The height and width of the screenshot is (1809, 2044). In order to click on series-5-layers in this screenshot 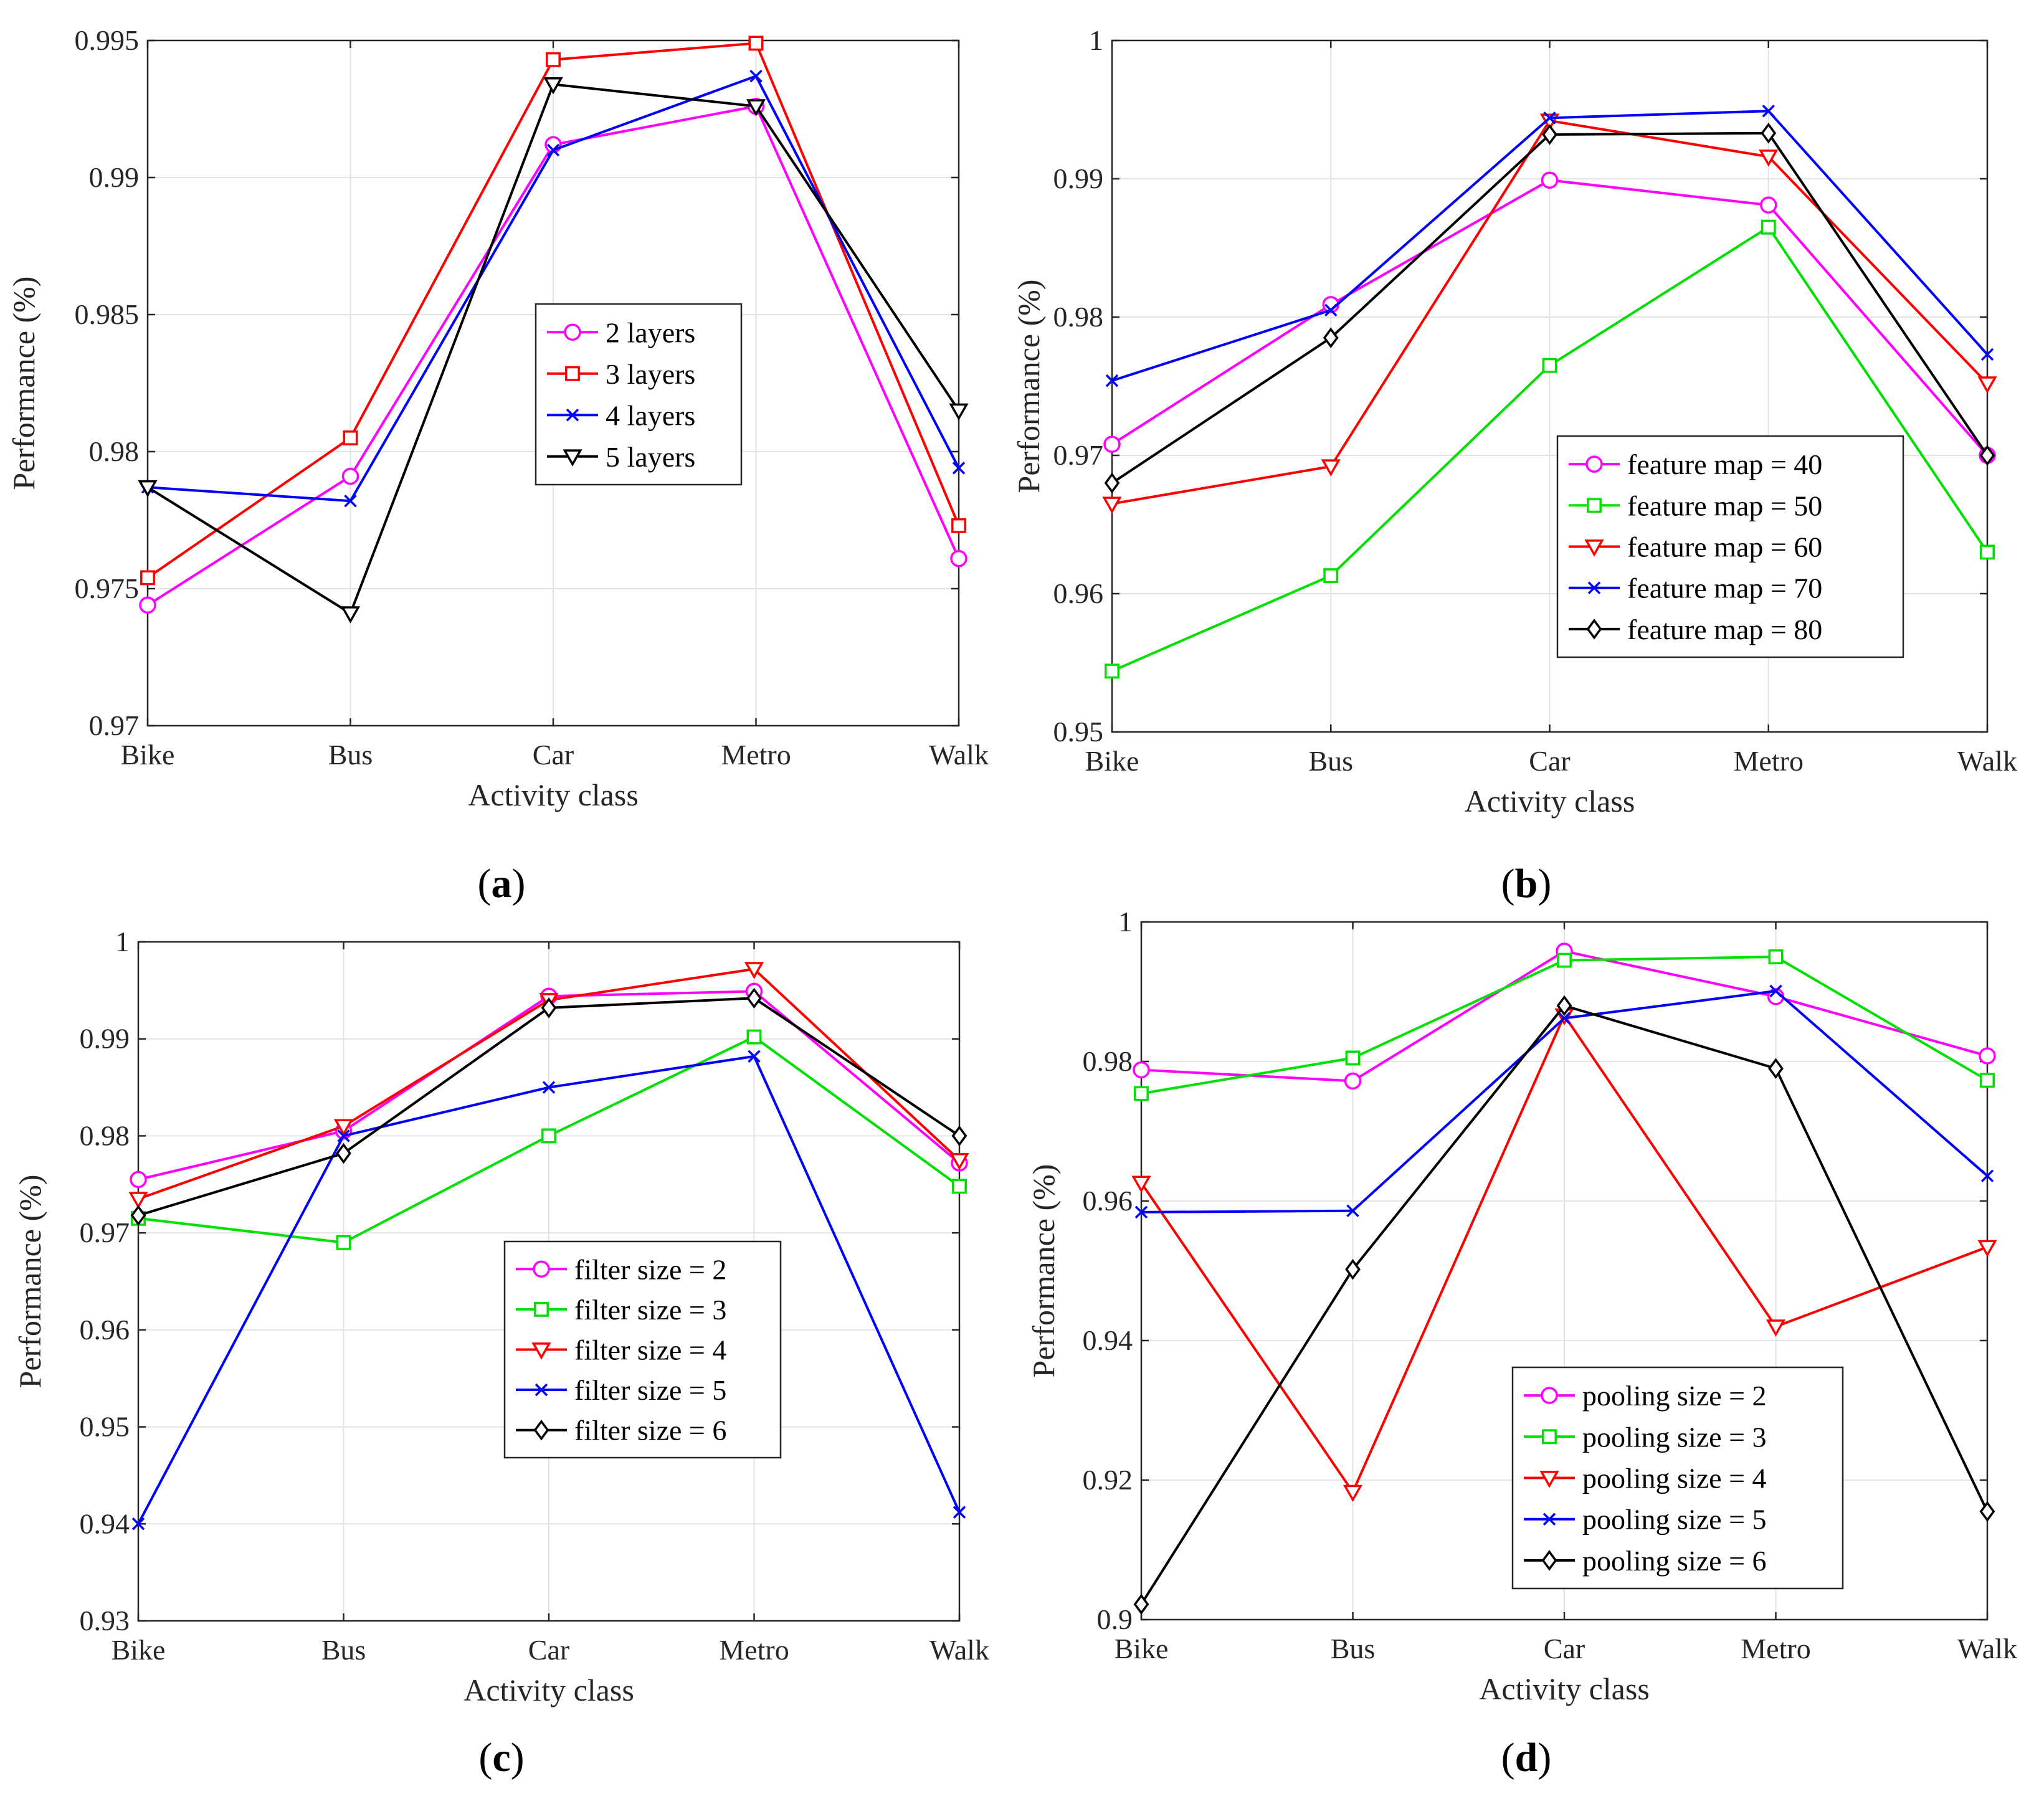, I will do `click(553, 350)`.